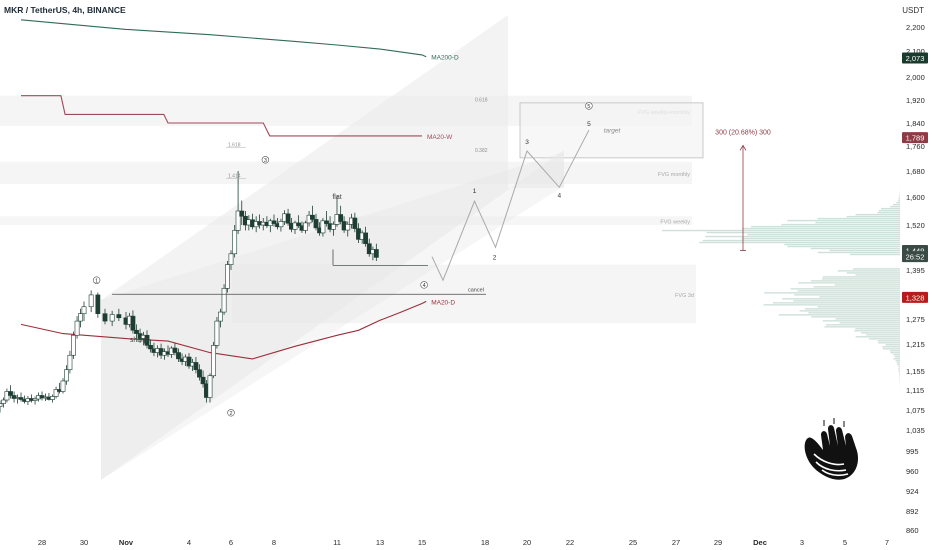  What do you see at coordinates (481, 100) in the screenshot?
I see `fib-level-label: 0.618` at bounding box center [481, 100].